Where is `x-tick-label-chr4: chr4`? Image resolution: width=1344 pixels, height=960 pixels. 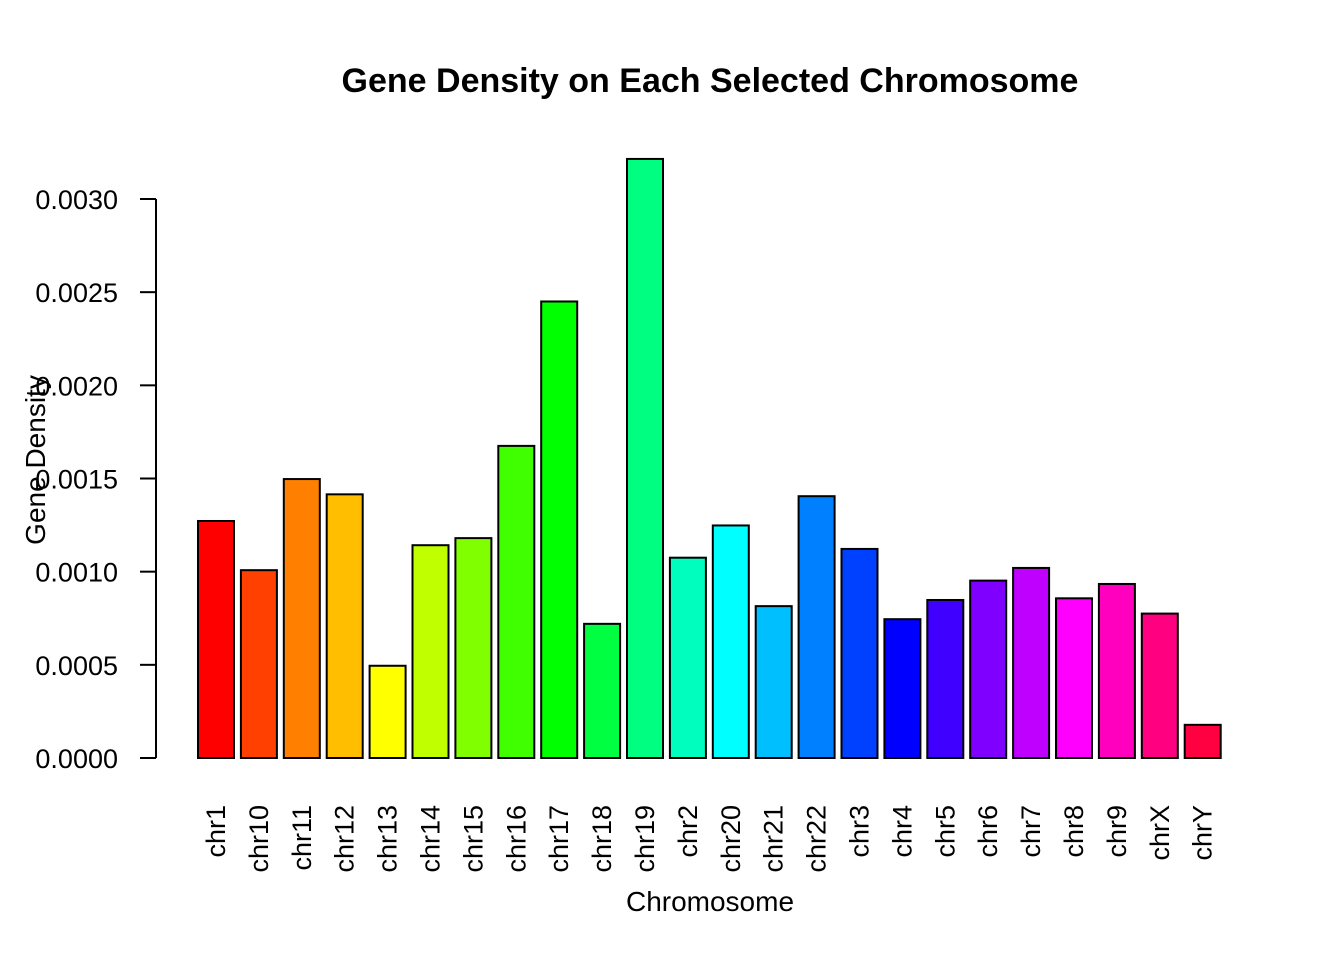
x-tick-label-chr4: chr4 is located at coordinates (902, 831).